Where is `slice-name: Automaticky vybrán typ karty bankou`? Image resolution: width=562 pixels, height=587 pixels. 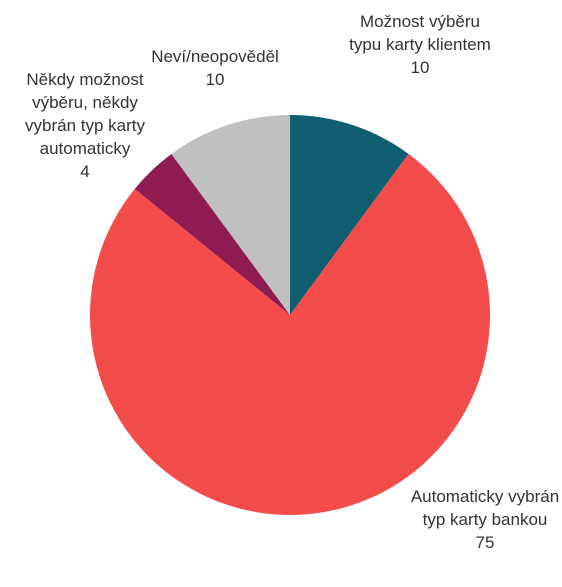 slice-name: Automaticky vybrán typ karty bankou is located at coordinates (485, 508).